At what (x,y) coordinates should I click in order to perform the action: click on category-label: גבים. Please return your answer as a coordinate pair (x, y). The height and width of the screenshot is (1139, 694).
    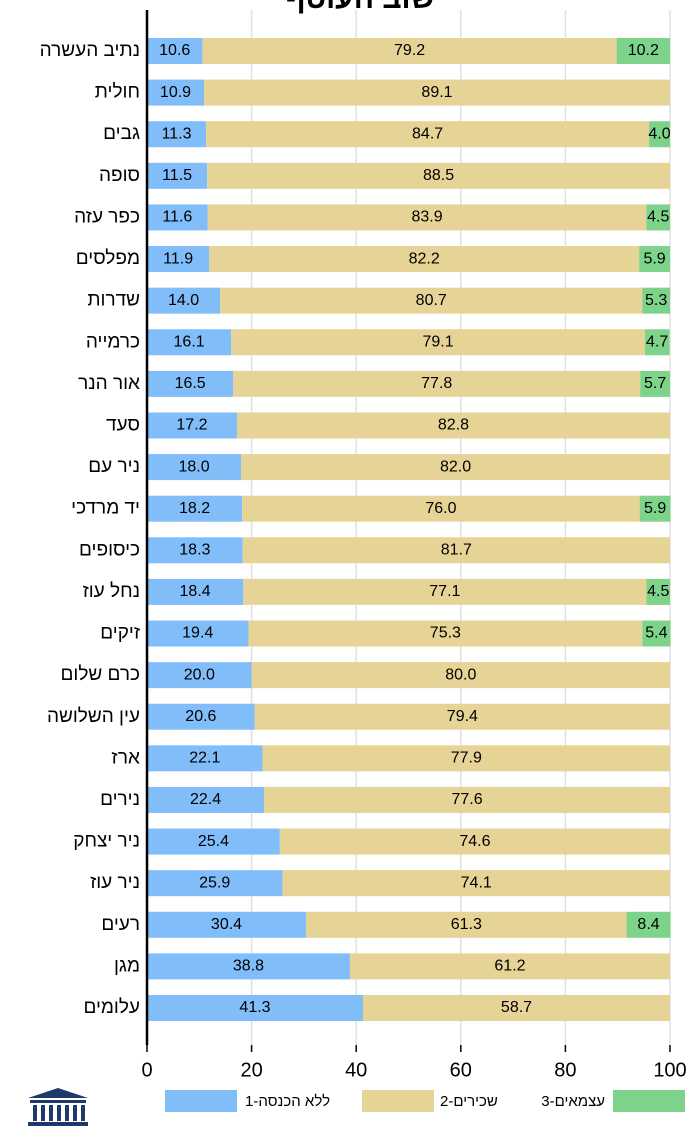
    Looking at the image, I should click on (121, 133).